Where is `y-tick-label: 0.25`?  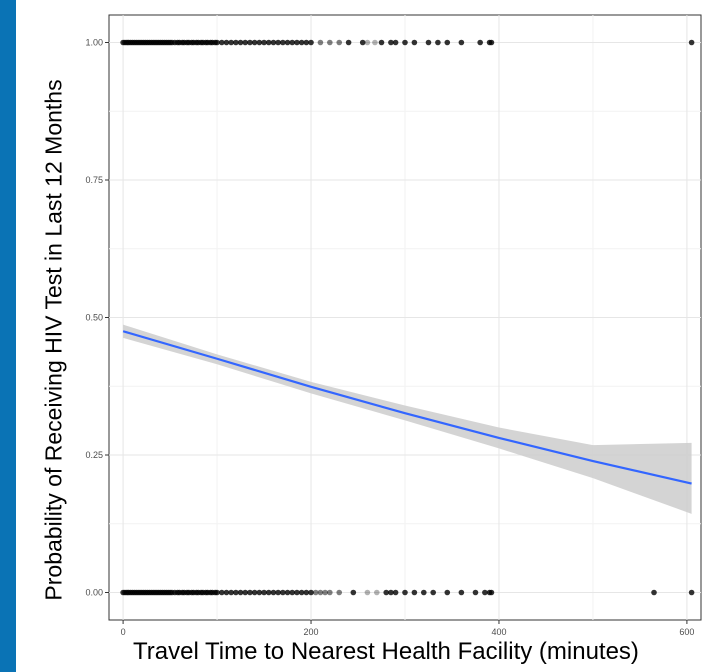
y-tick-label: 0.25 is located at coordinates (94, 455).